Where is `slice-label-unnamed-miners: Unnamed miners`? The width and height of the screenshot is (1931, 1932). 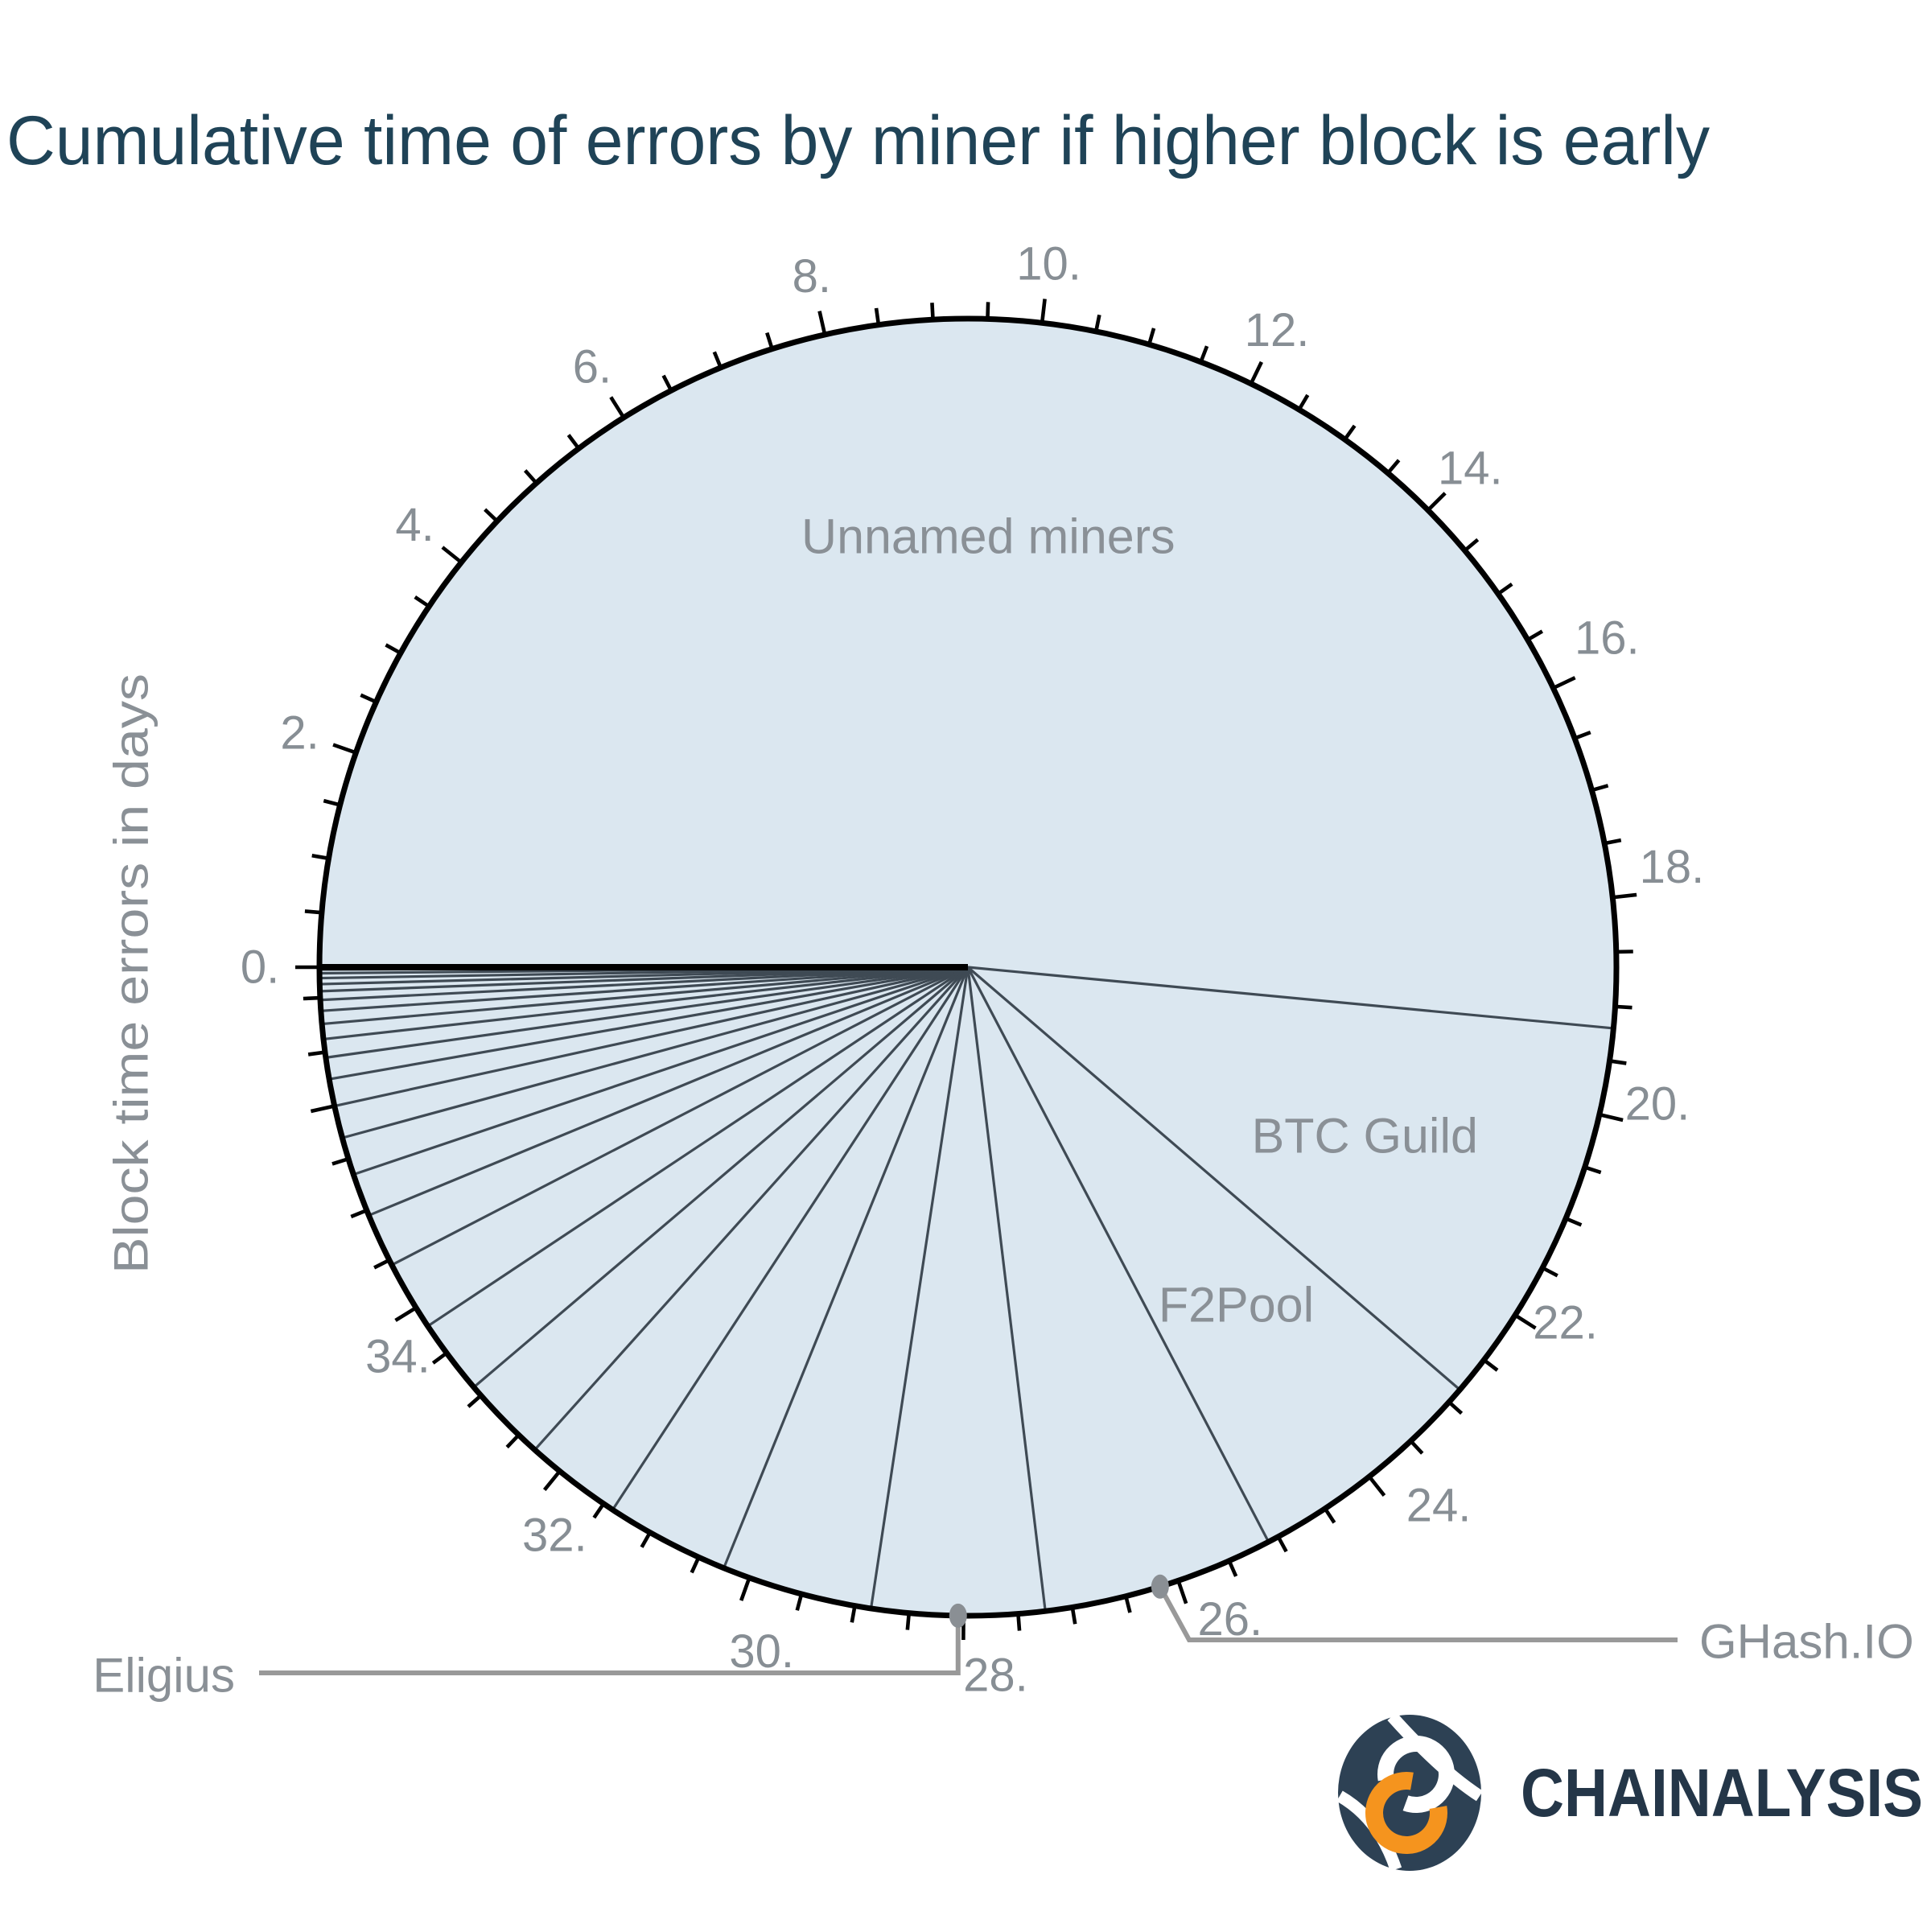
slice-label-unnamed-miners: Unnamed miners is located at coordinates (988, 536).